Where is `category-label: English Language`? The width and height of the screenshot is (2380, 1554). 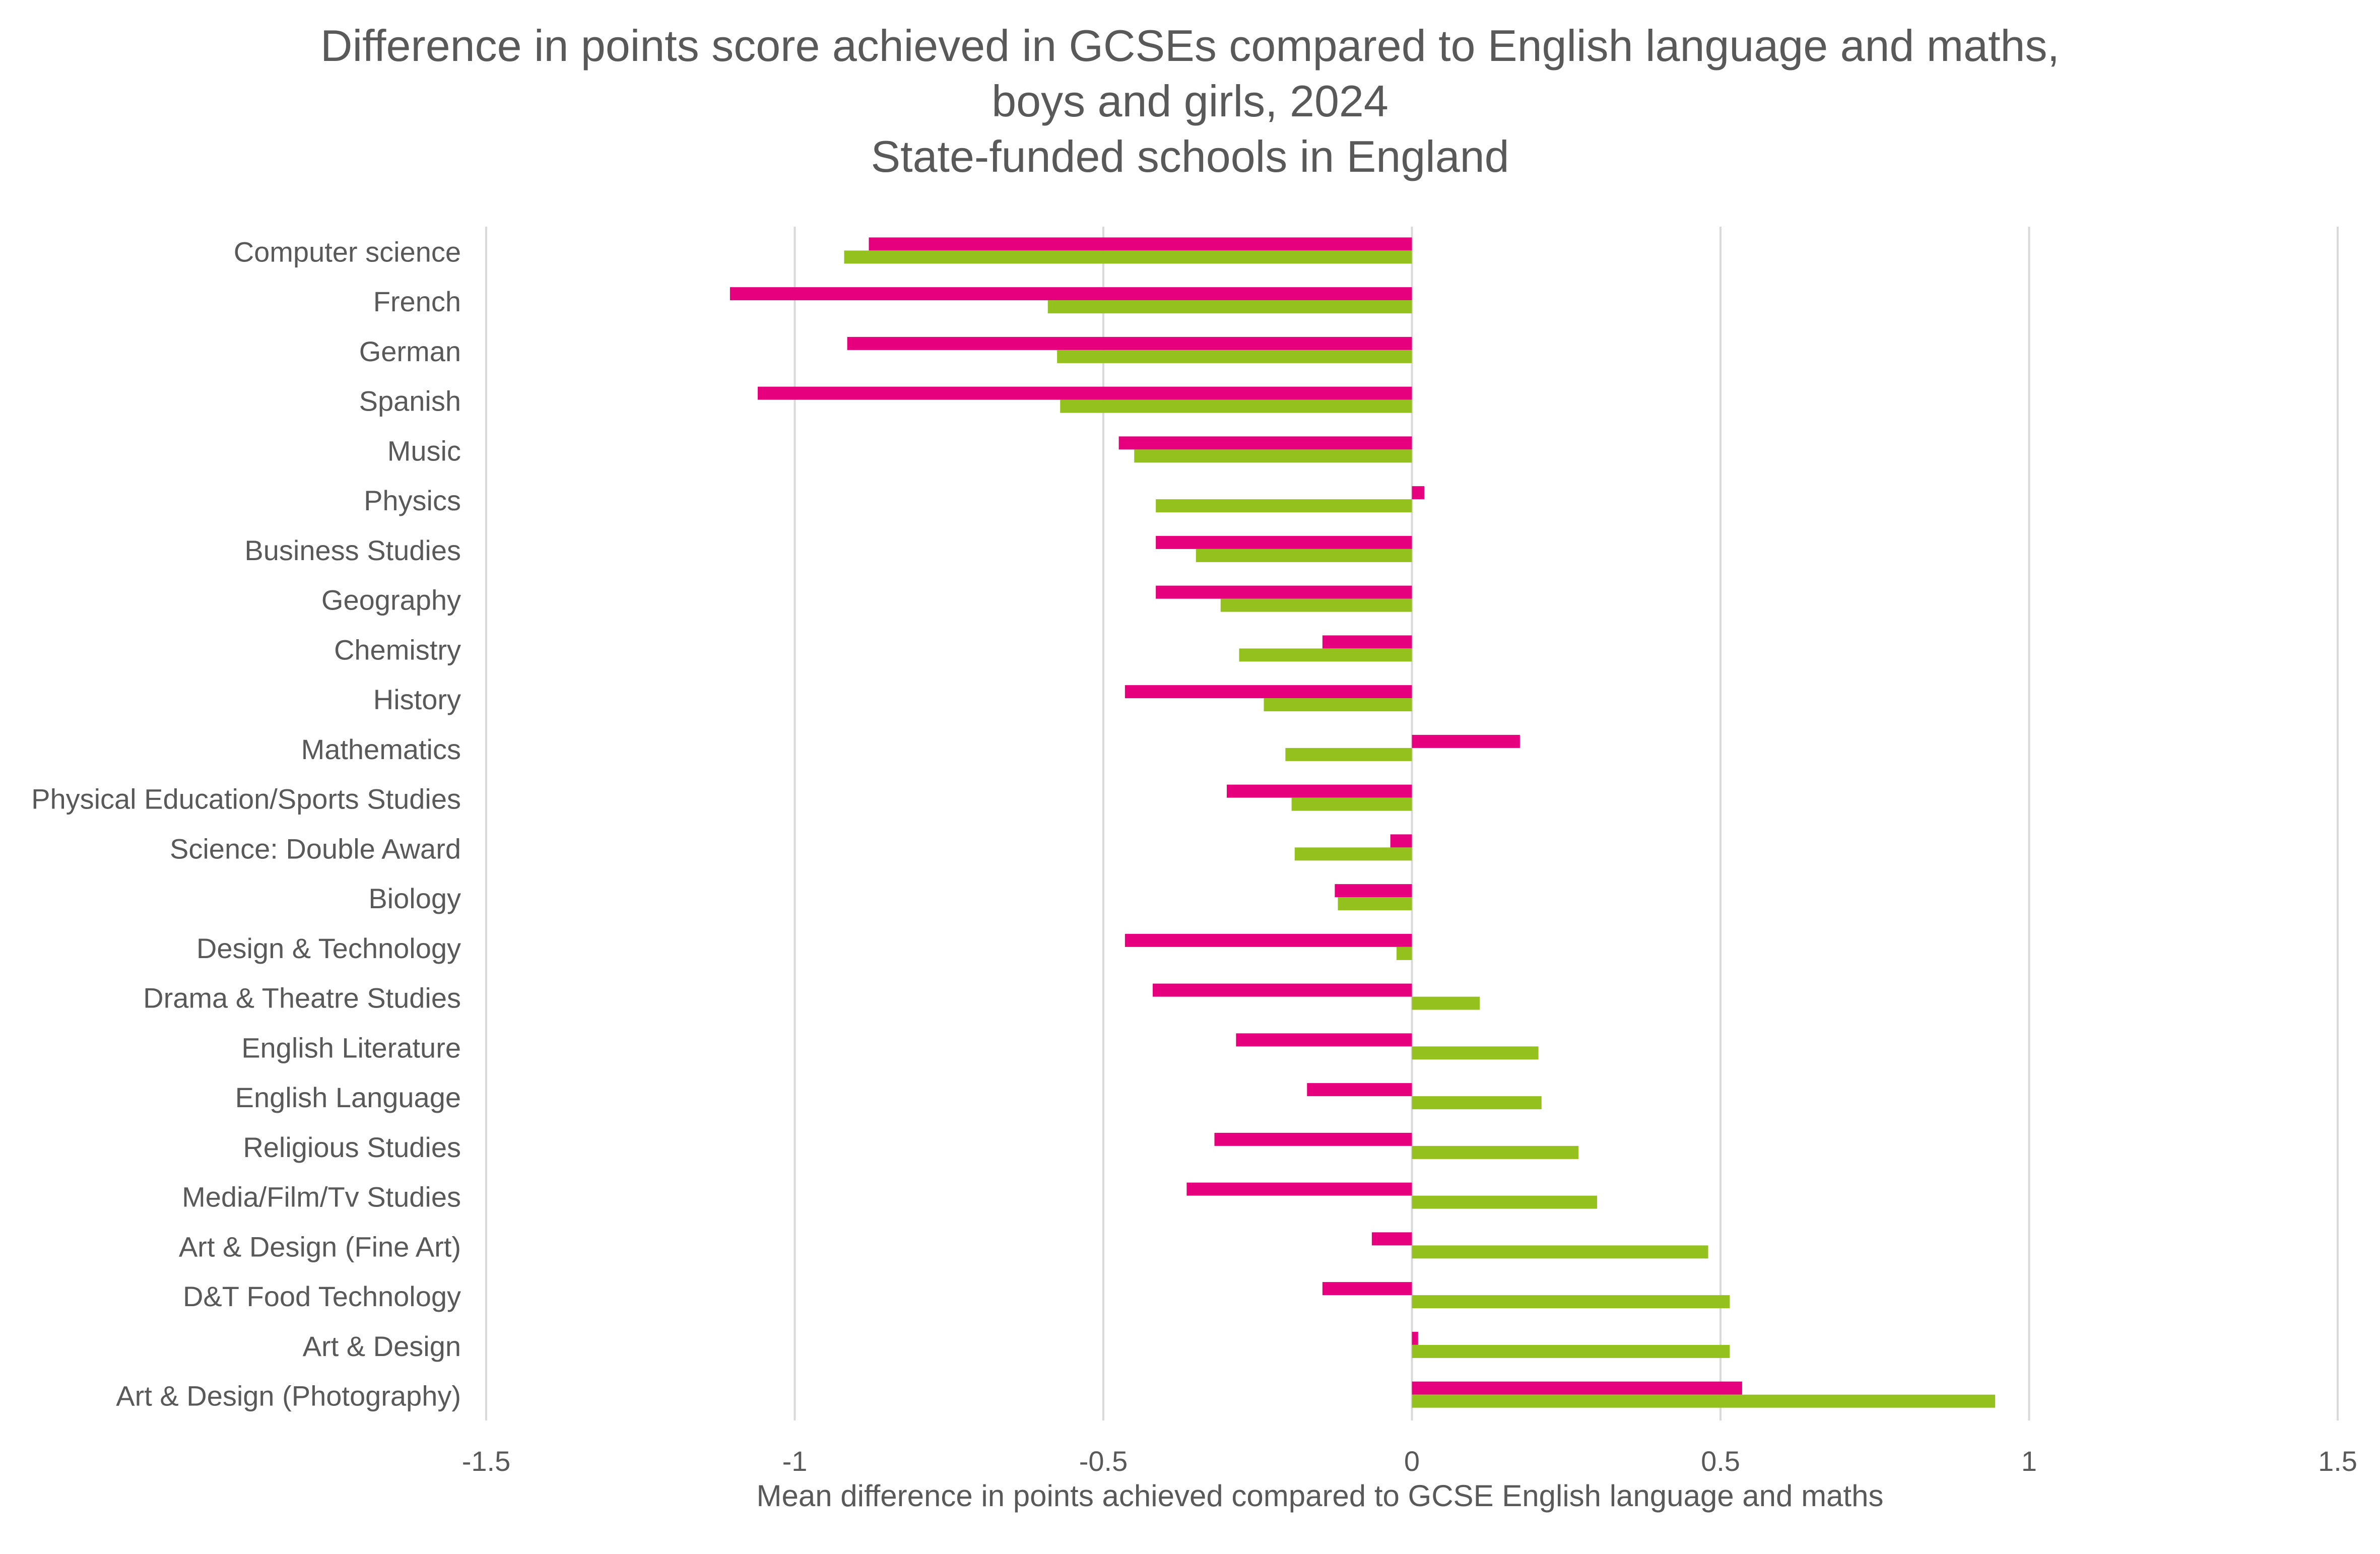
category-label: English Language is located at coordinates (348, 1097).